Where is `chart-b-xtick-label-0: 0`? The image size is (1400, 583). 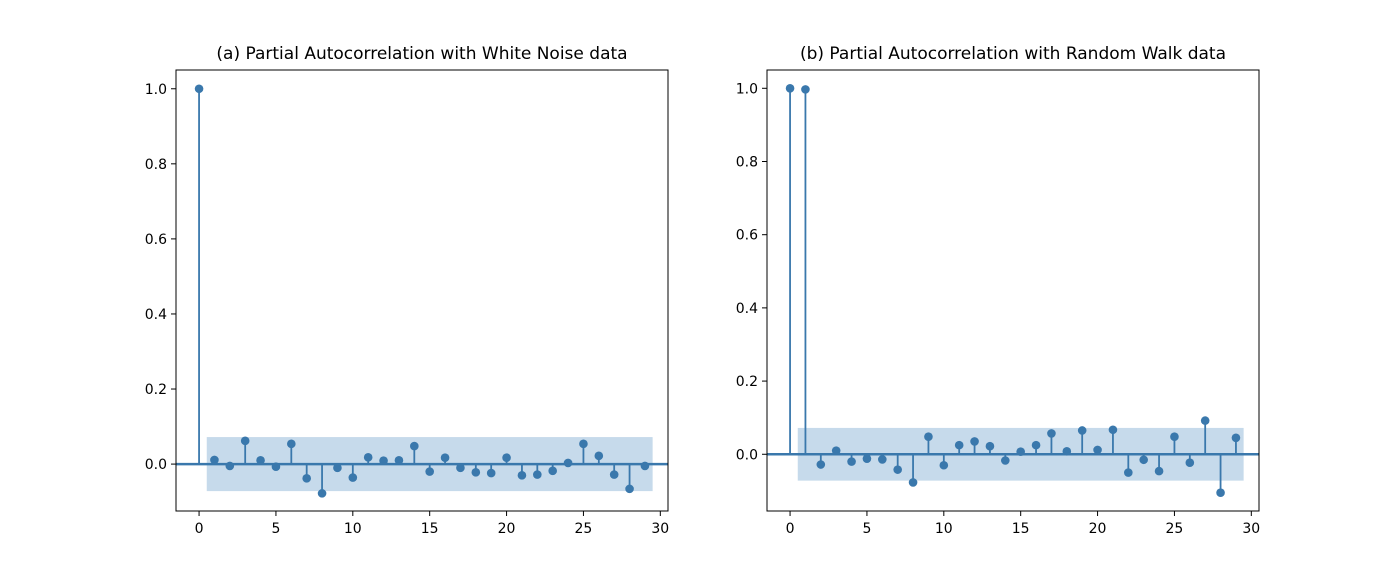
chart-b-xtick-label-0: 0 is located at coordinates (790, 529).